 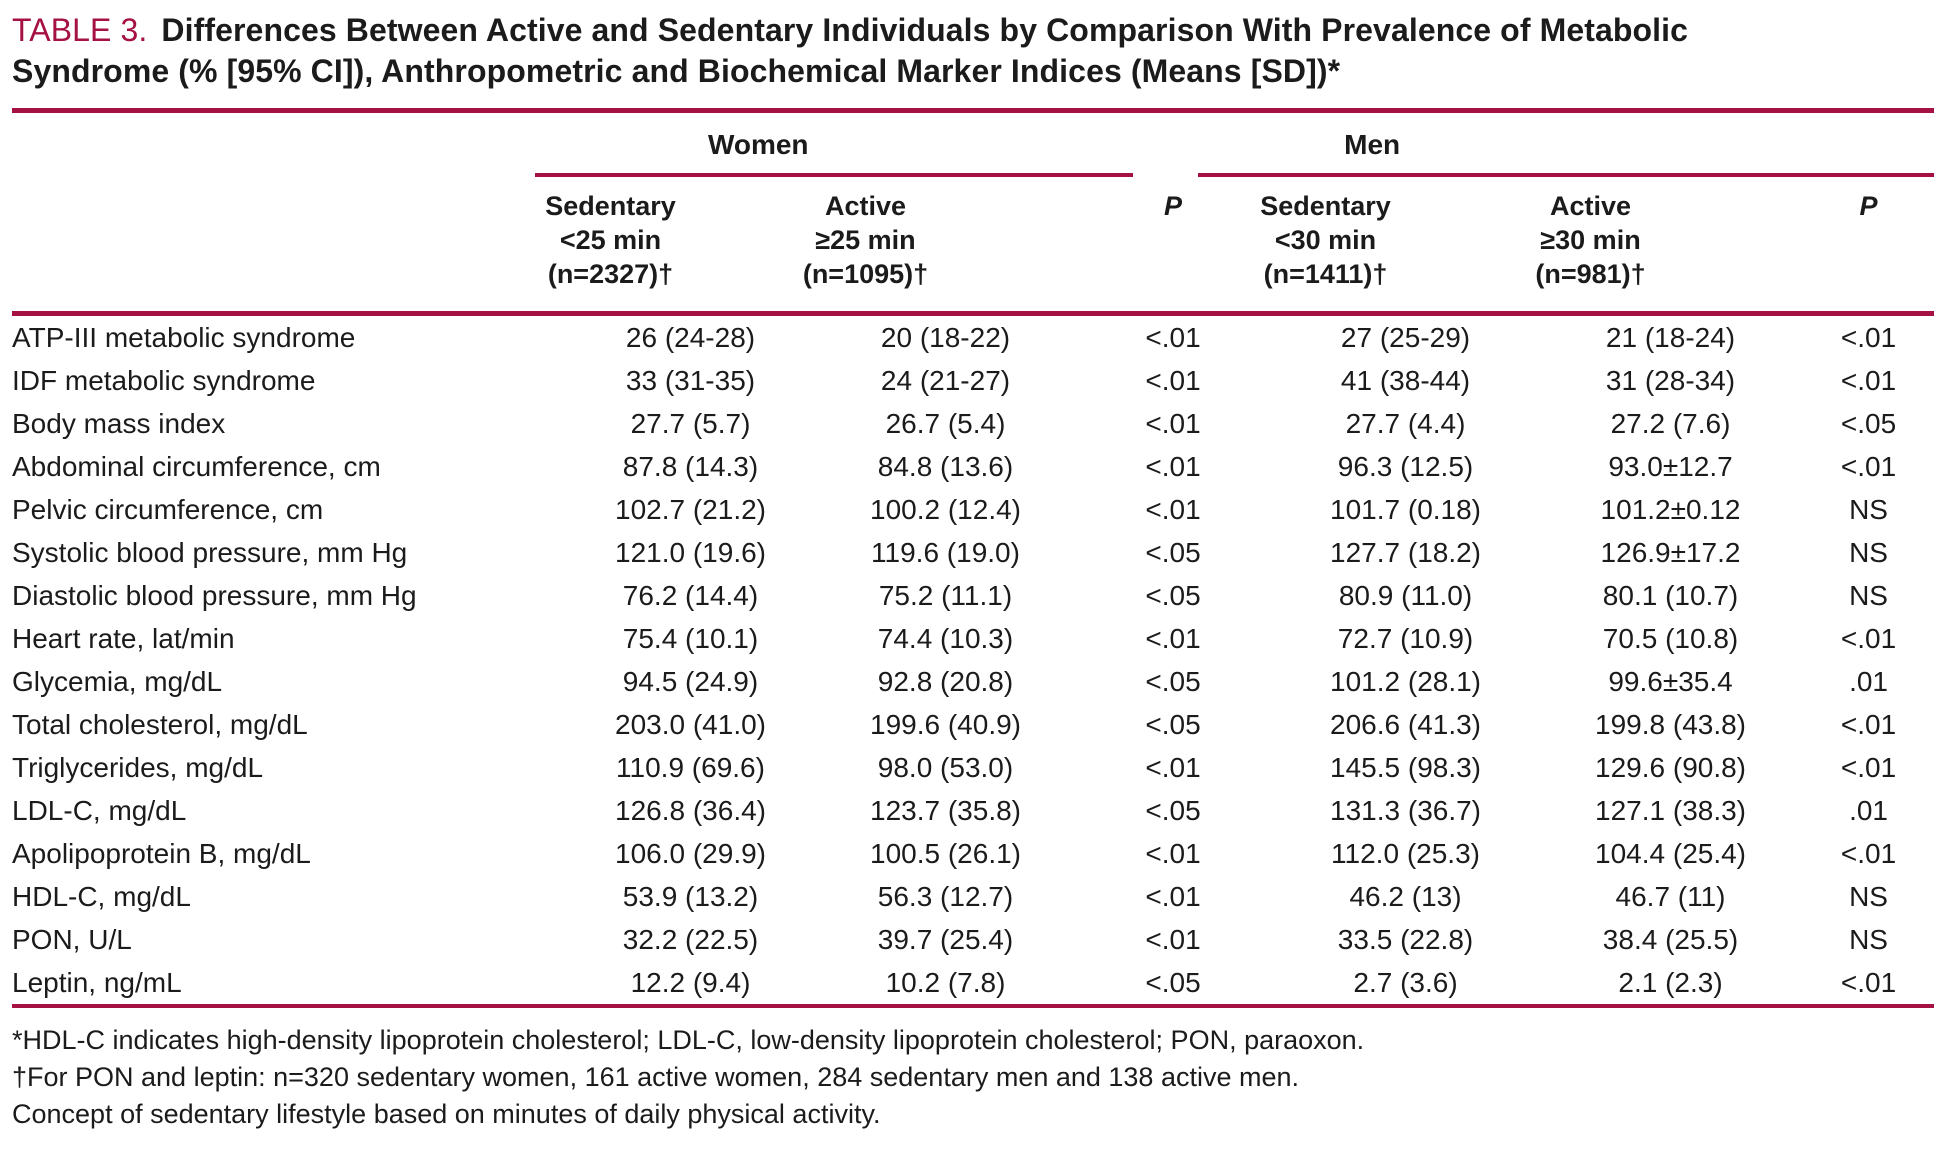 I want to click on men-active-value: 27.2 (7.6), so click(x=1670, y=423).